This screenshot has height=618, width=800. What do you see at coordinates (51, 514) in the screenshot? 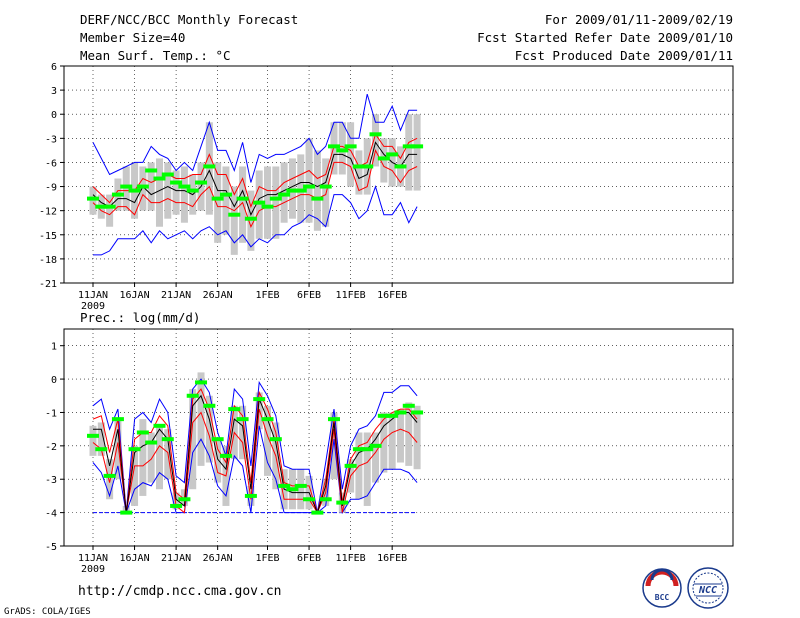
I see `y-tick-label: -4` at bounding box center [51, 514].